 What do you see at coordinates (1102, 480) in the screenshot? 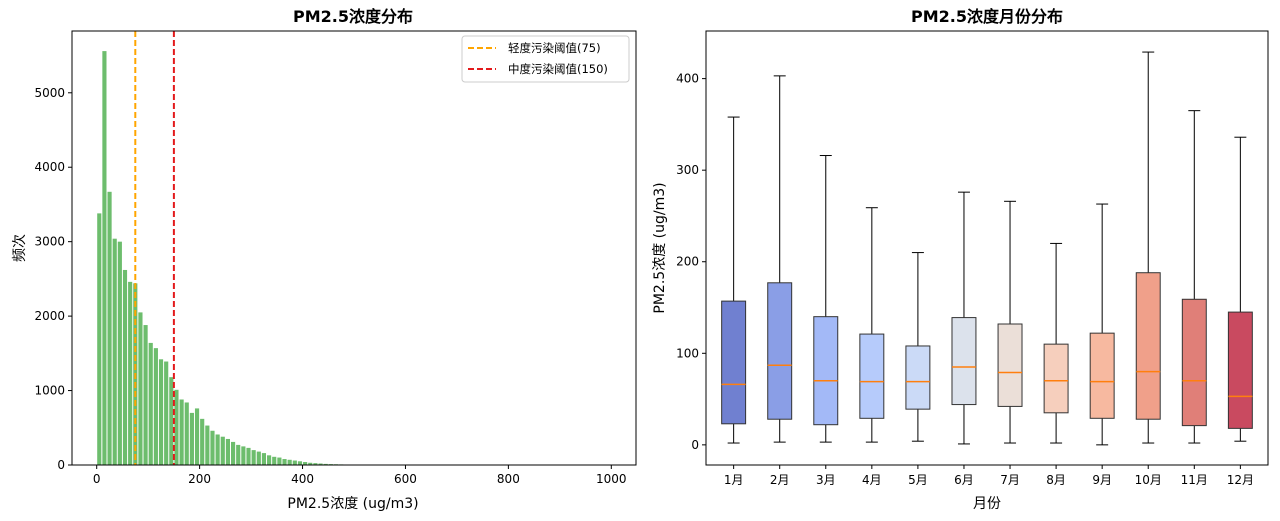
I see `x-tick-label: 9月` at bounding box center [1102, 480].